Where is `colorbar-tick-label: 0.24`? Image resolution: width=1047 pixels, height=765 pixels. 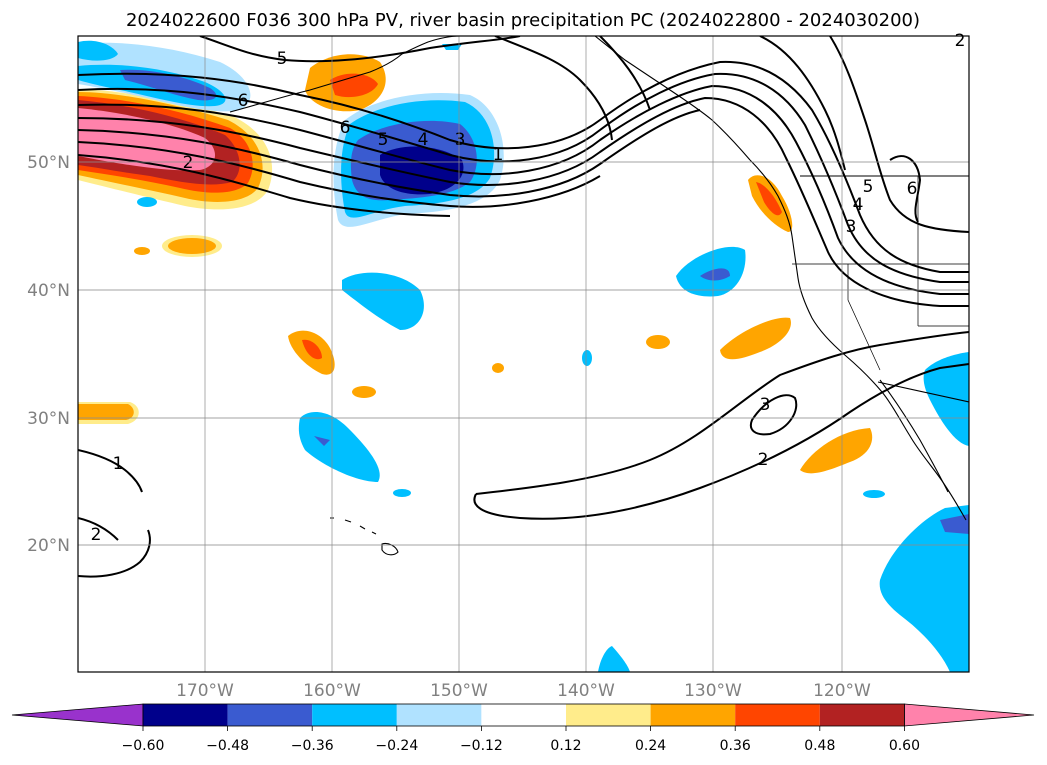
colorbar-tick-label: 0.24 is located at coordinates (650, 746).